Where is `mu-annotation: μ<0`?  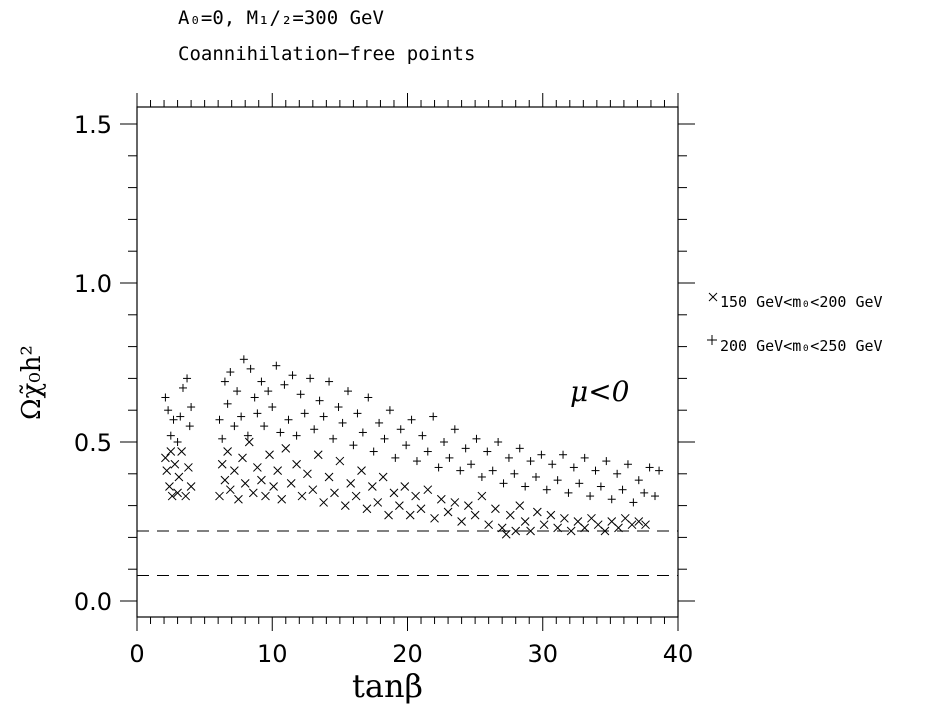 mu-annotation: μ<0 is located at coordinates (599, 391).